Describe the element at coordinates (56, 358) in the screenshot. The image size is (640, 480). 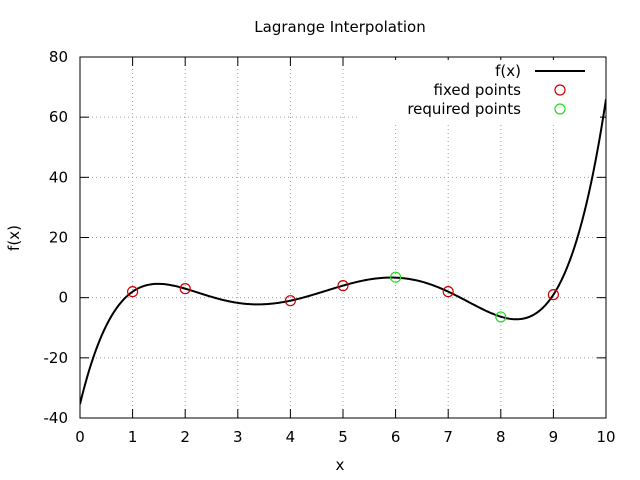
I see `y-tick-label: -20` at that location.